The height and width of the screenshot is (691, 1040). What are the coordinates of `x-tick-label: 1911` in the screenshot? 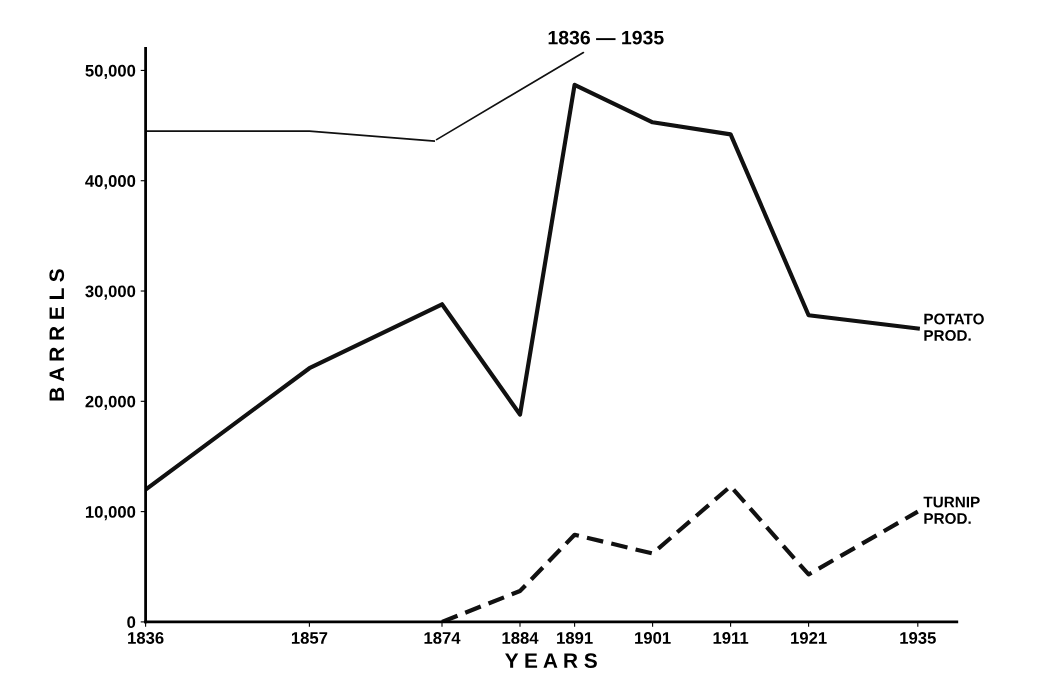 It's located at (731, 638).